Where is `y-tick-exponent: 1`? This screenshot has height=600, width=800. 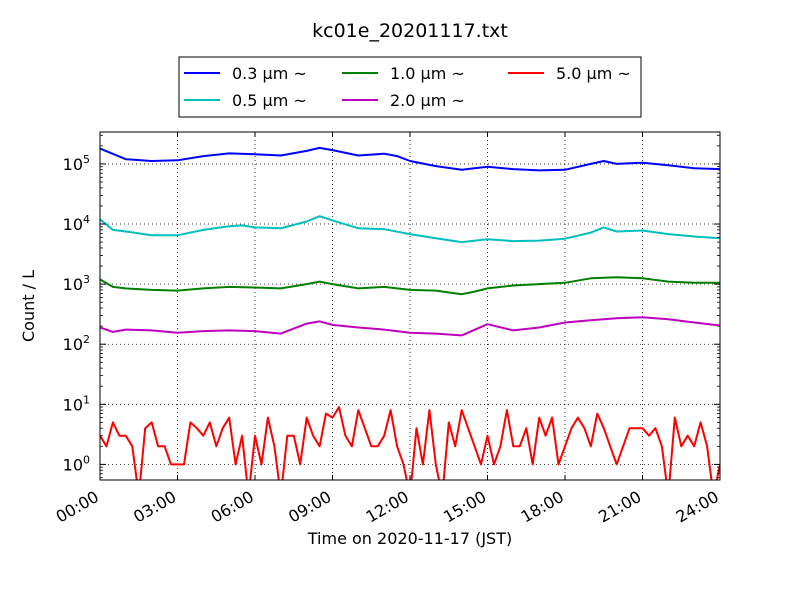
y-tick-exponent: 1 is located at coordinates (86, 399).